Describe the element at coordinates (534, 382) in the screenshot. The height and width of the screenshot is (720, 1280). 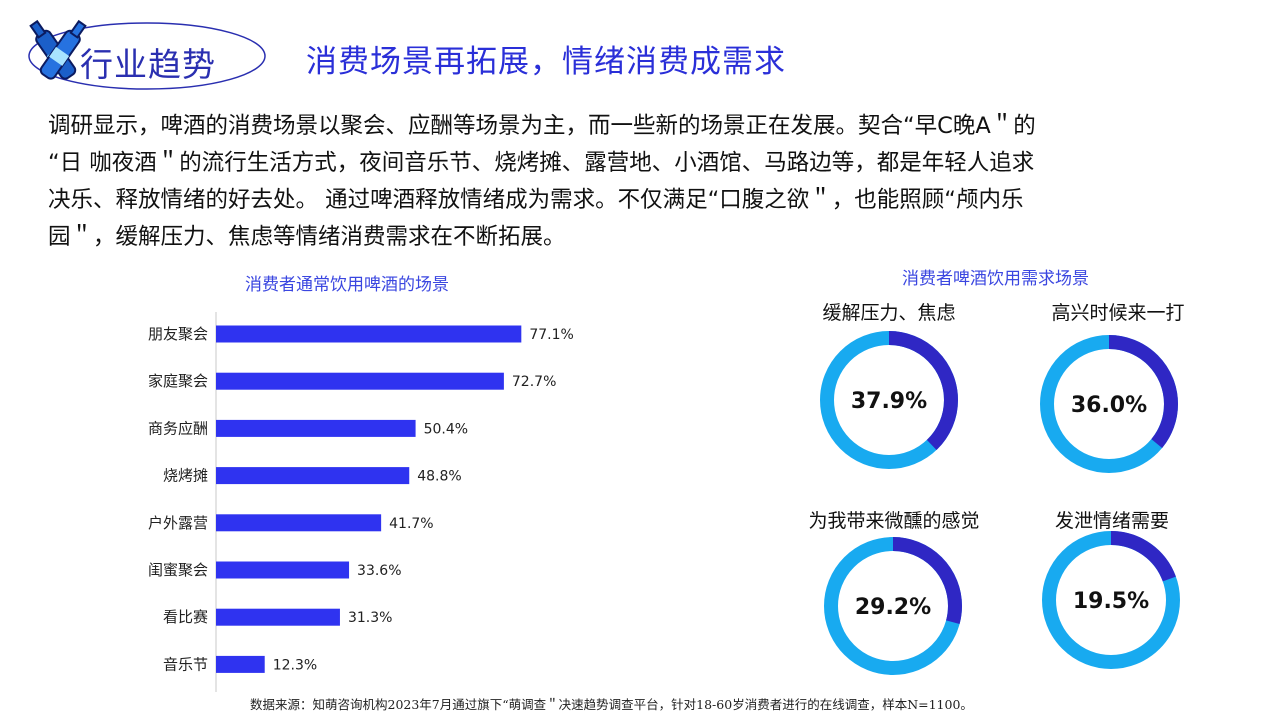
I see `data-label: 72.7%` at that location.